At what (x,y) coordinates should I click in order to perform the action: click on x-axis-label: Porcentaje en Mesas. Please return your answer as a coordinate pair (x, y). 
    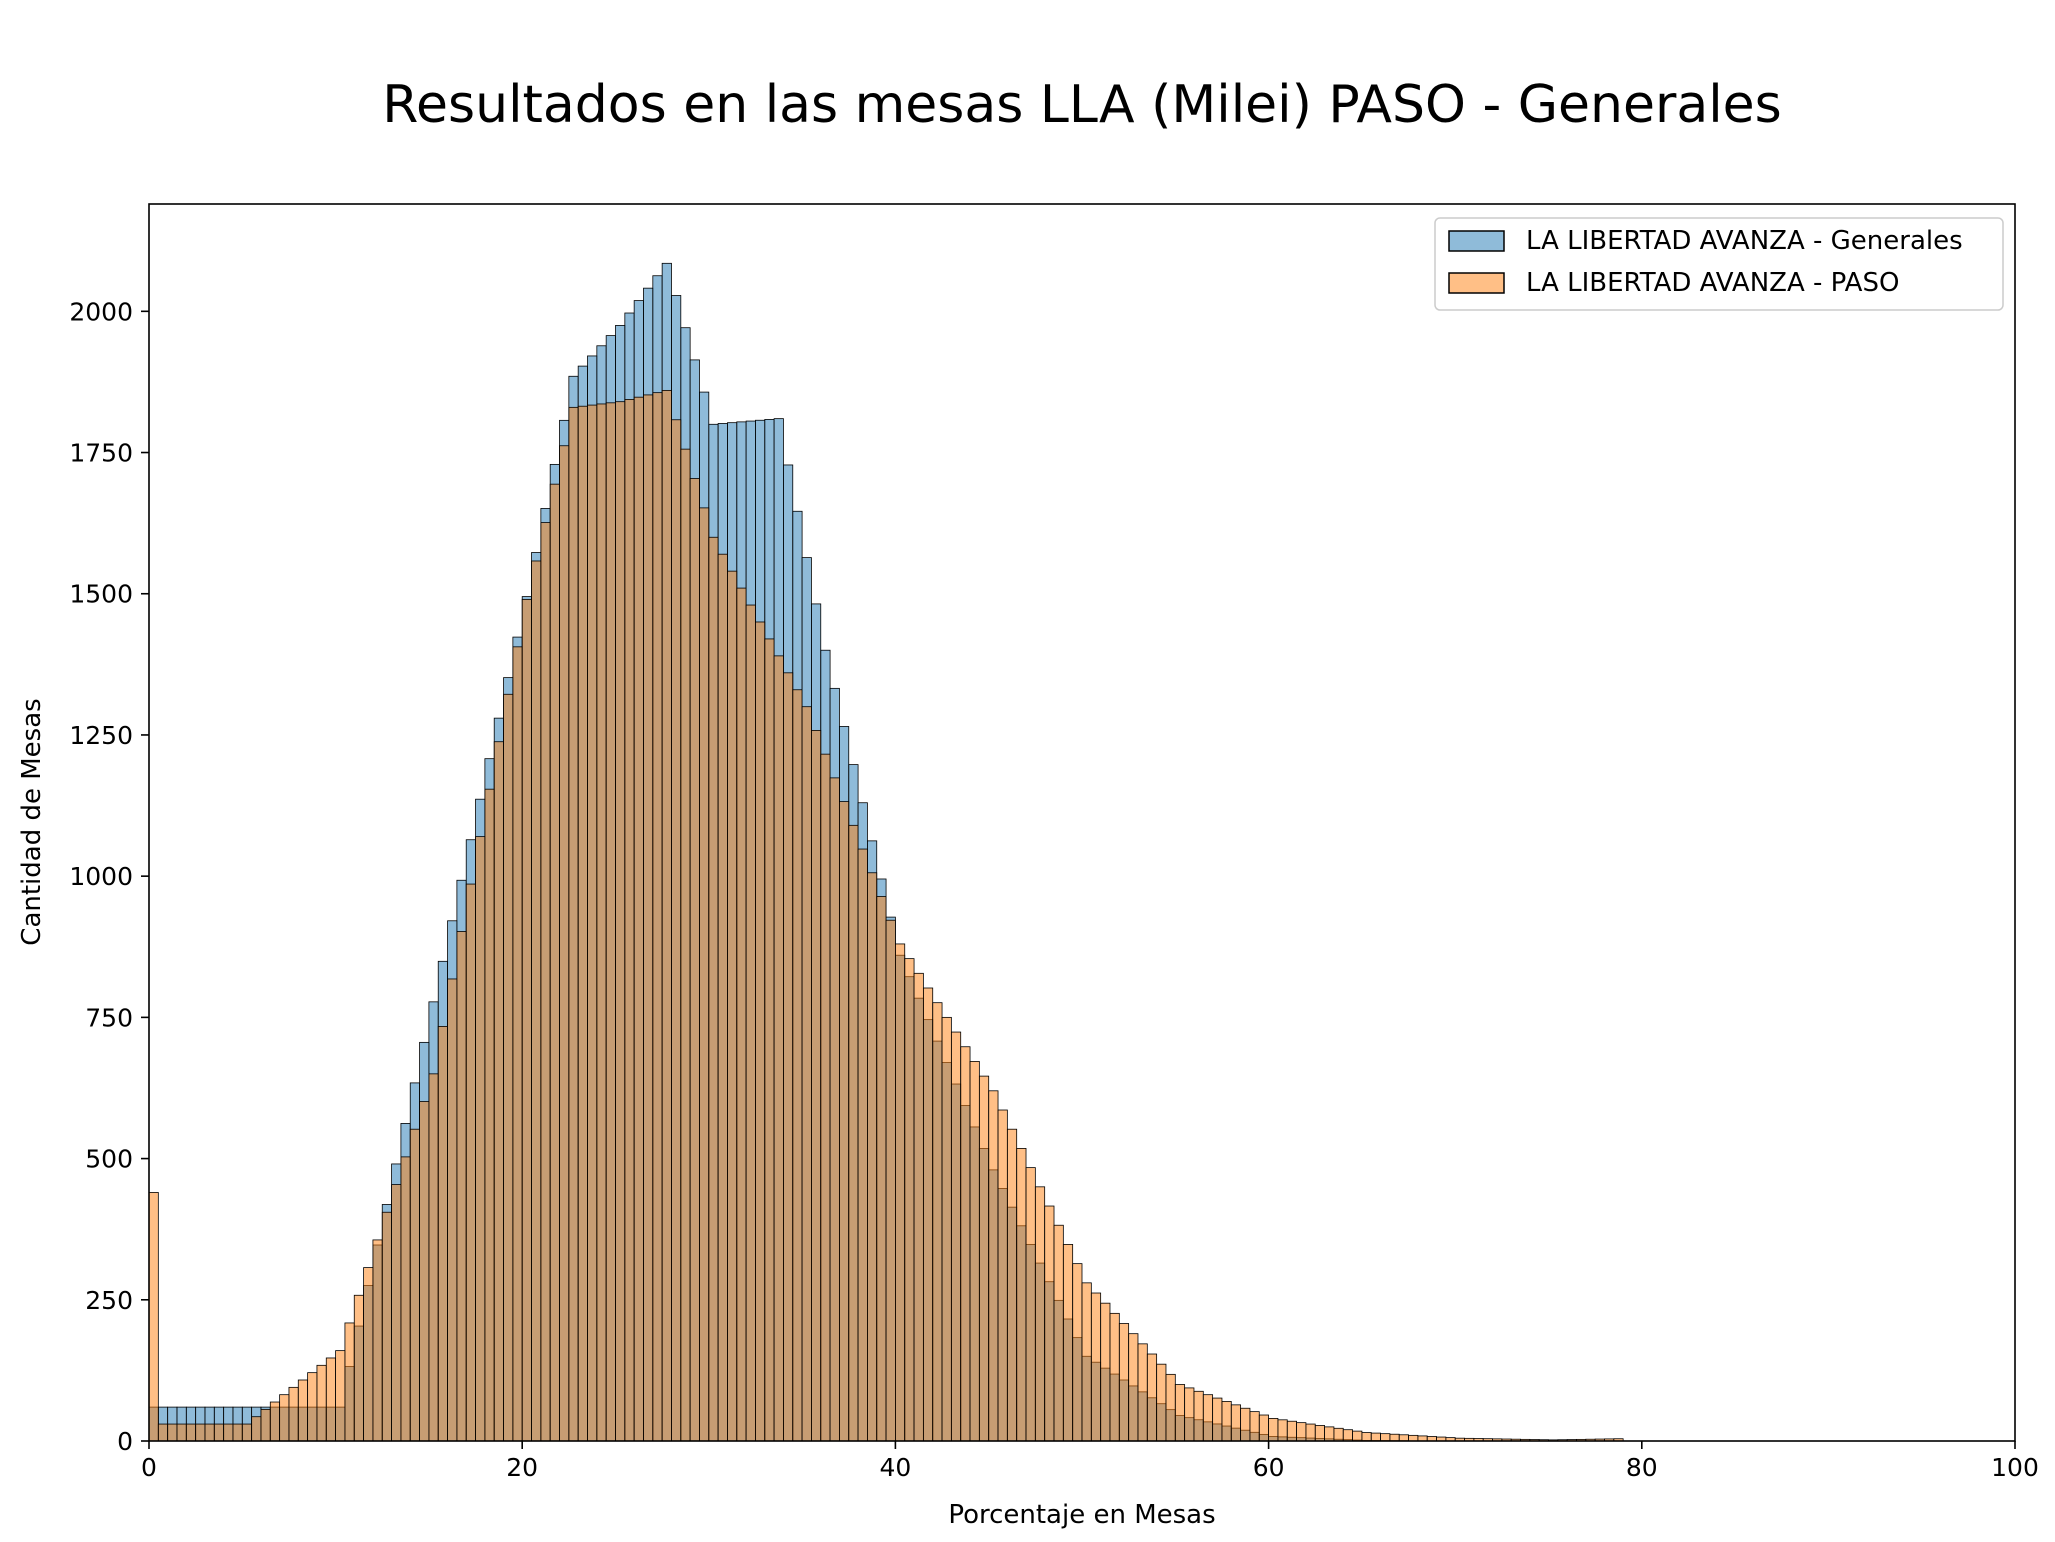
    Looking at the image, I should click on (1081, 1515).